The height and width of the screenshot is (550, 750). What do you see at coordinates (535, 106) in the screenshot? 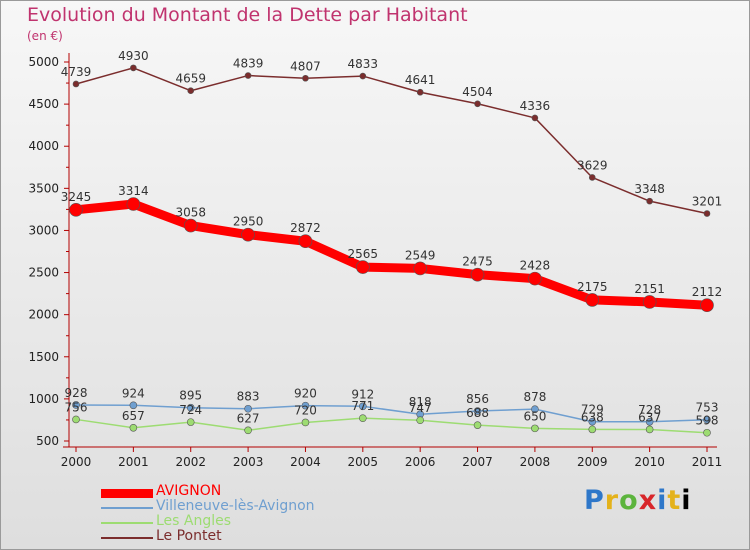
I see `data-label: 4336` at bounding box center [535, 106].